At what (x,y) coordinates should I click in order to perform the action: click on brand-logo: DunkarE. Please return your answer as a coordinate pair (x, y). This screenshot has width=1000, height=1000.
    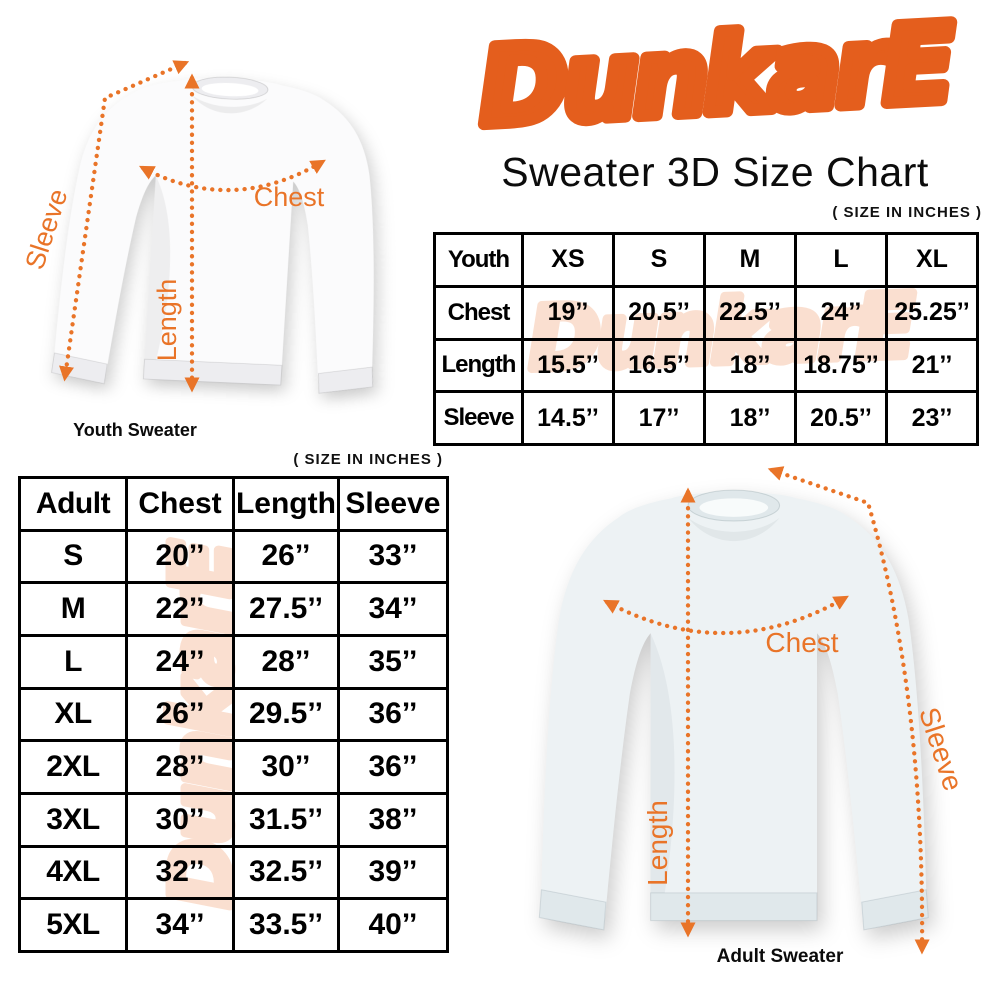
    Looking at the image, I should click on (717, 77).